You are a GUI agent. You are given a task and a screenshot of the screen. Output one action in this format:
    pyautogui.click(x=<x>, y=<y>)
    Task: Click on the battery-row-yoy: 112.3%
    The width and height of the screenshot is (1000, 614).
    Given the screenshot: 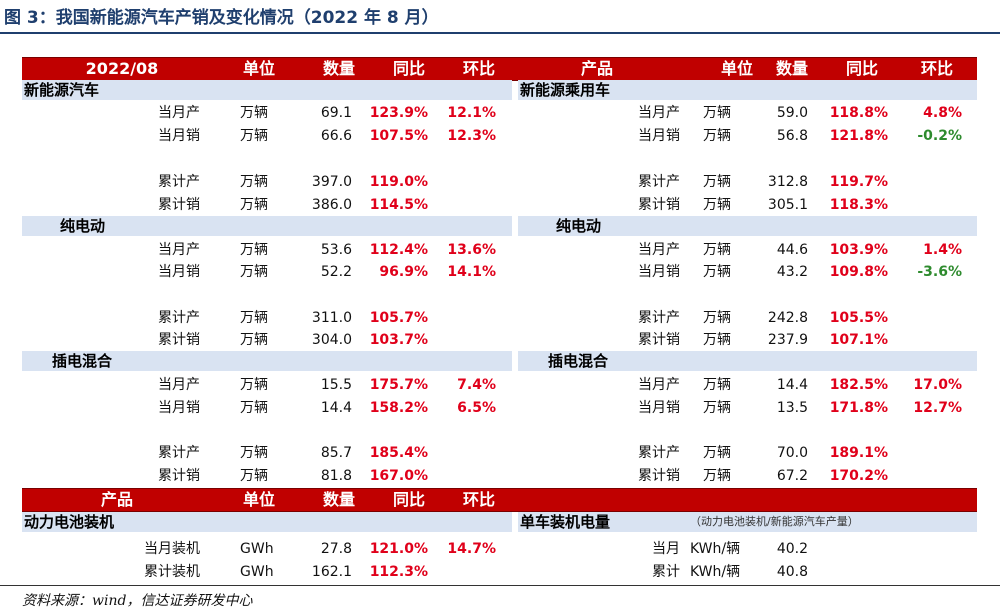 What is the action you would take?
    pyautogui.click(x=398, y=572)
    